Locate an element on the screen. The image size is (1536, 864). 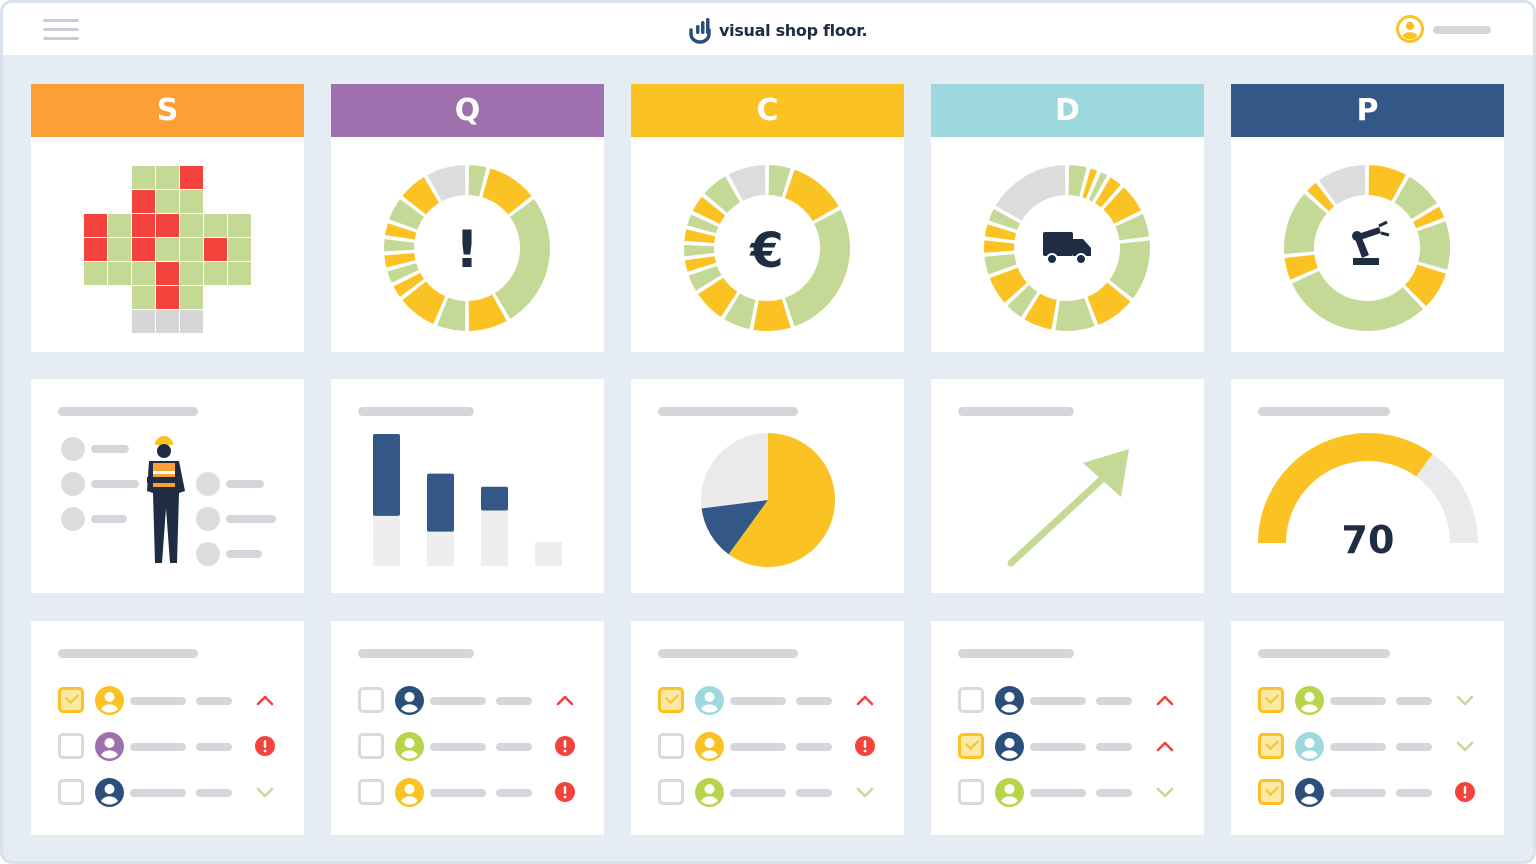
column-header-s: S is located at coordinates (167, 110).